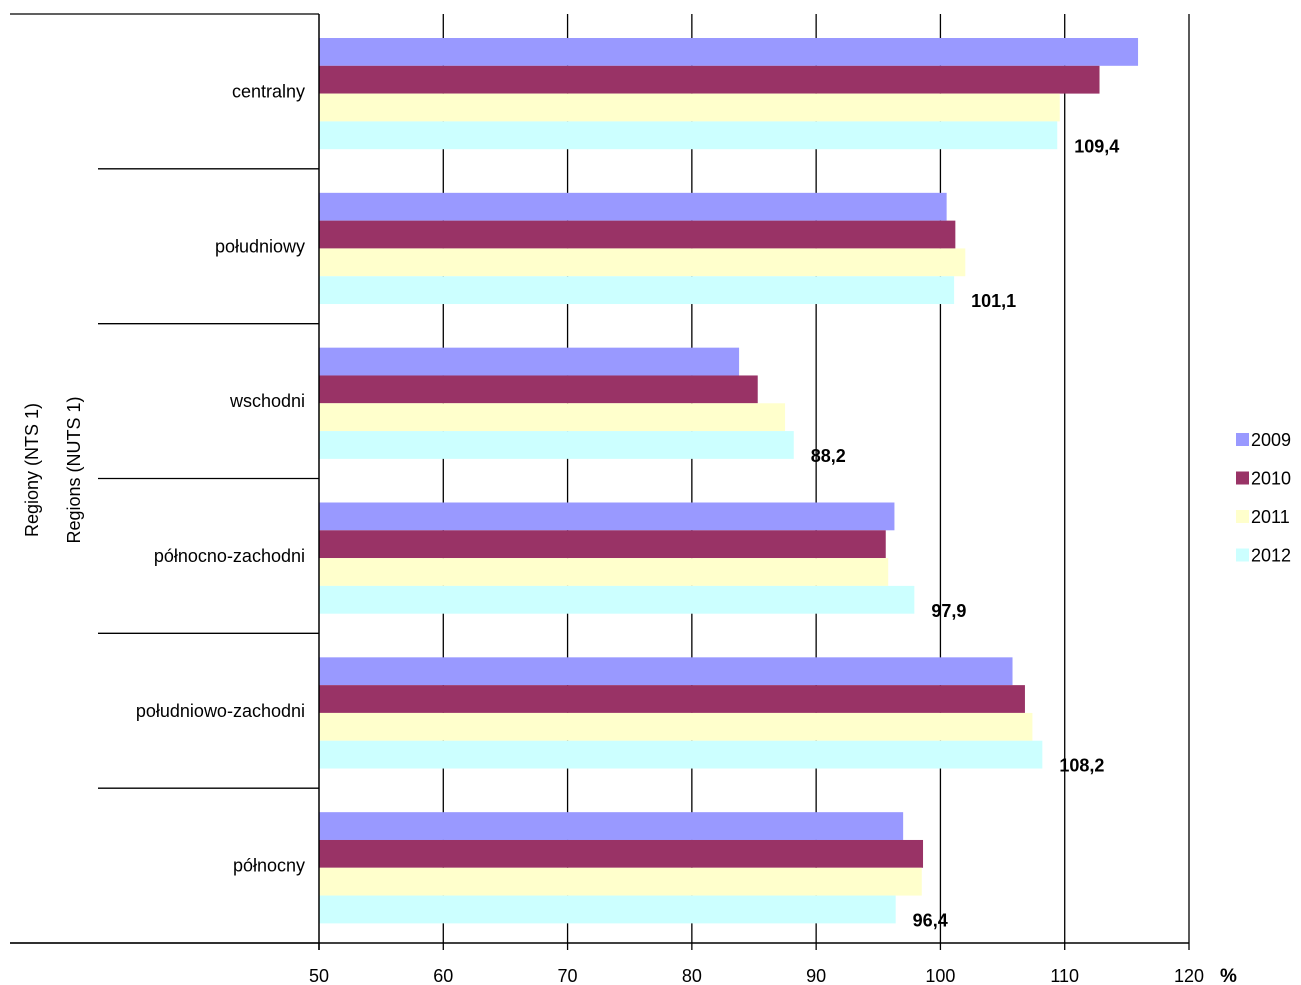 Image resolution: width=1301 pixels, height=985 pixels. What do you see at coordinates (1081, 766) in the screenshot?
I see `data-label: 108,2` at bounding box center [1081, 766].